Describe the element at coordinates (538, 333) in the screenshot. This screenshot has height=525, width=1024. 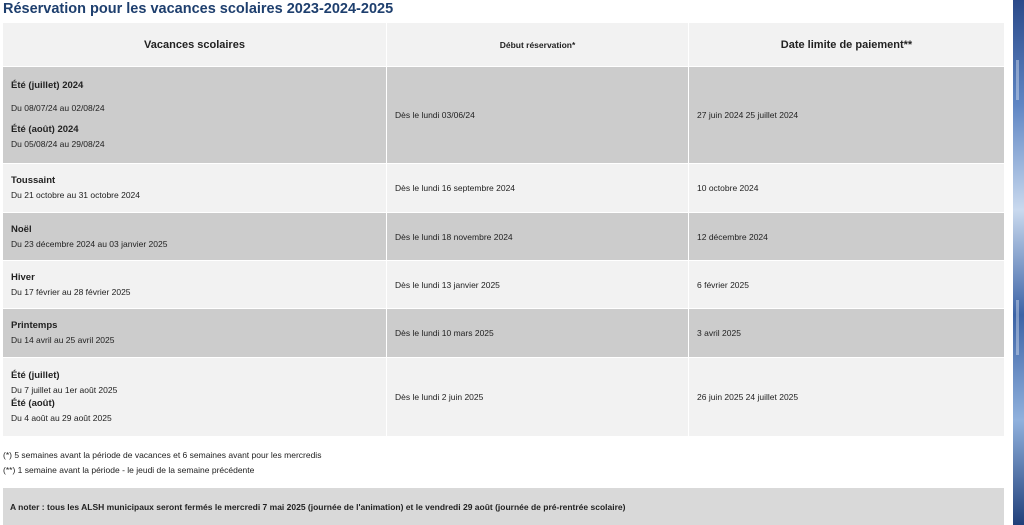
I see `reservation-start-cell: Dès le lundi 10 mars 2025` at that location.